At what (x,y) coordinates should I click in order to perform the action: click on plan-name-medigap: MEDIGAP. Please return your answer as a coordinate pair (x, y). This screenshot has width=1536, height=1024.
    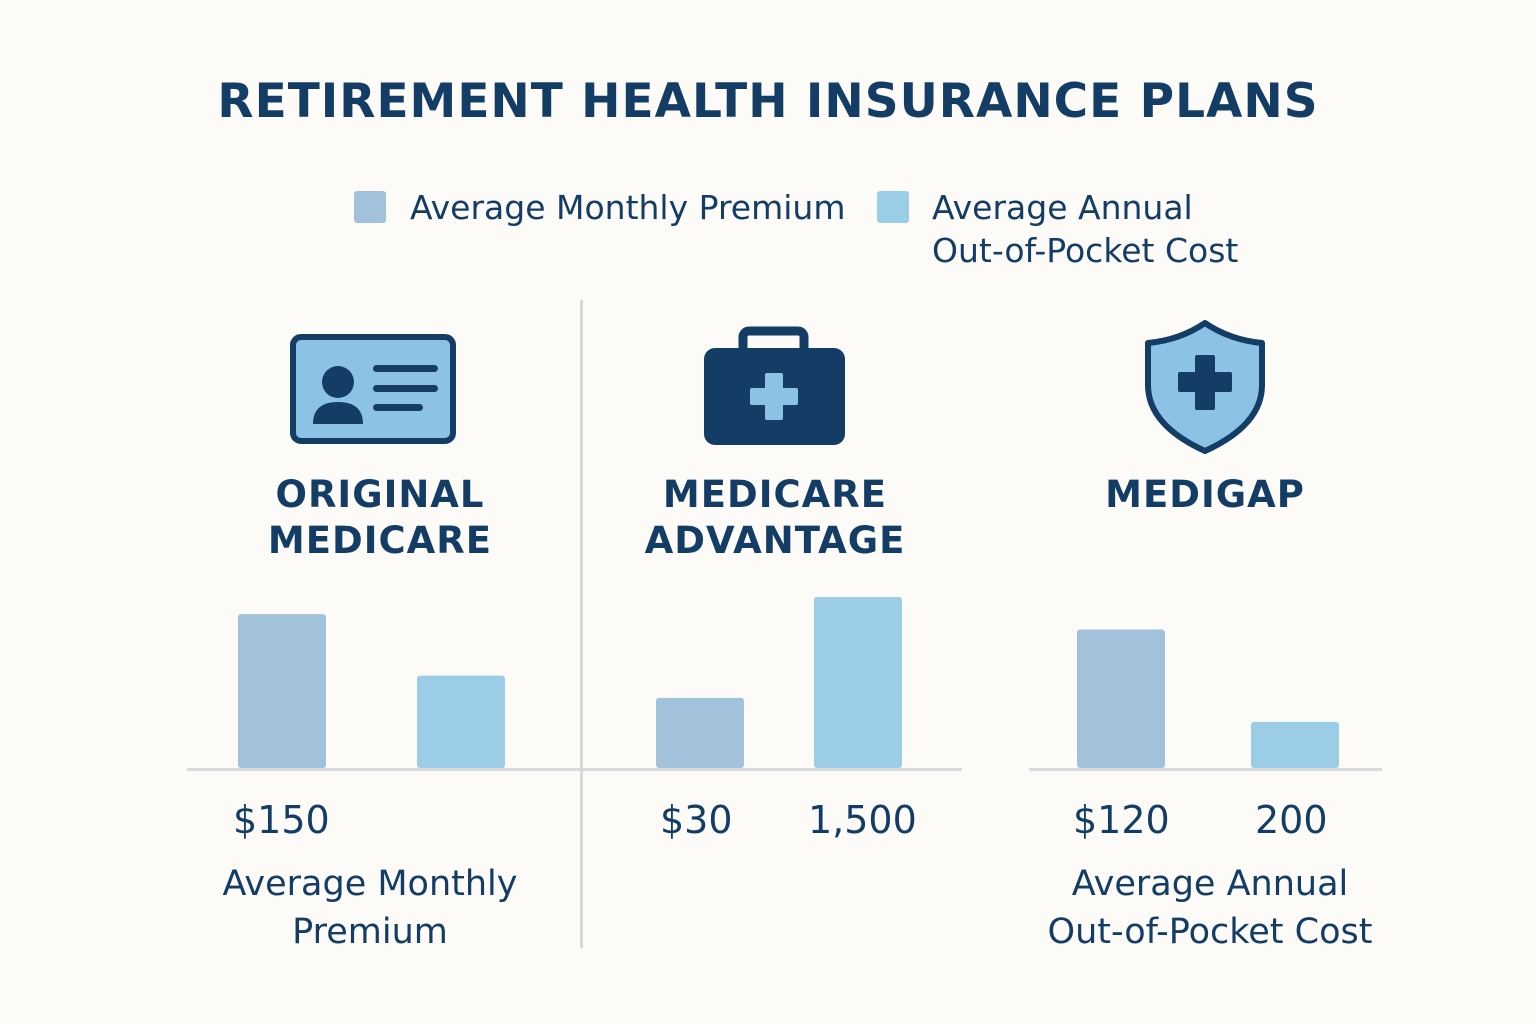
    Looking at the image, I should click on (1205, 495).